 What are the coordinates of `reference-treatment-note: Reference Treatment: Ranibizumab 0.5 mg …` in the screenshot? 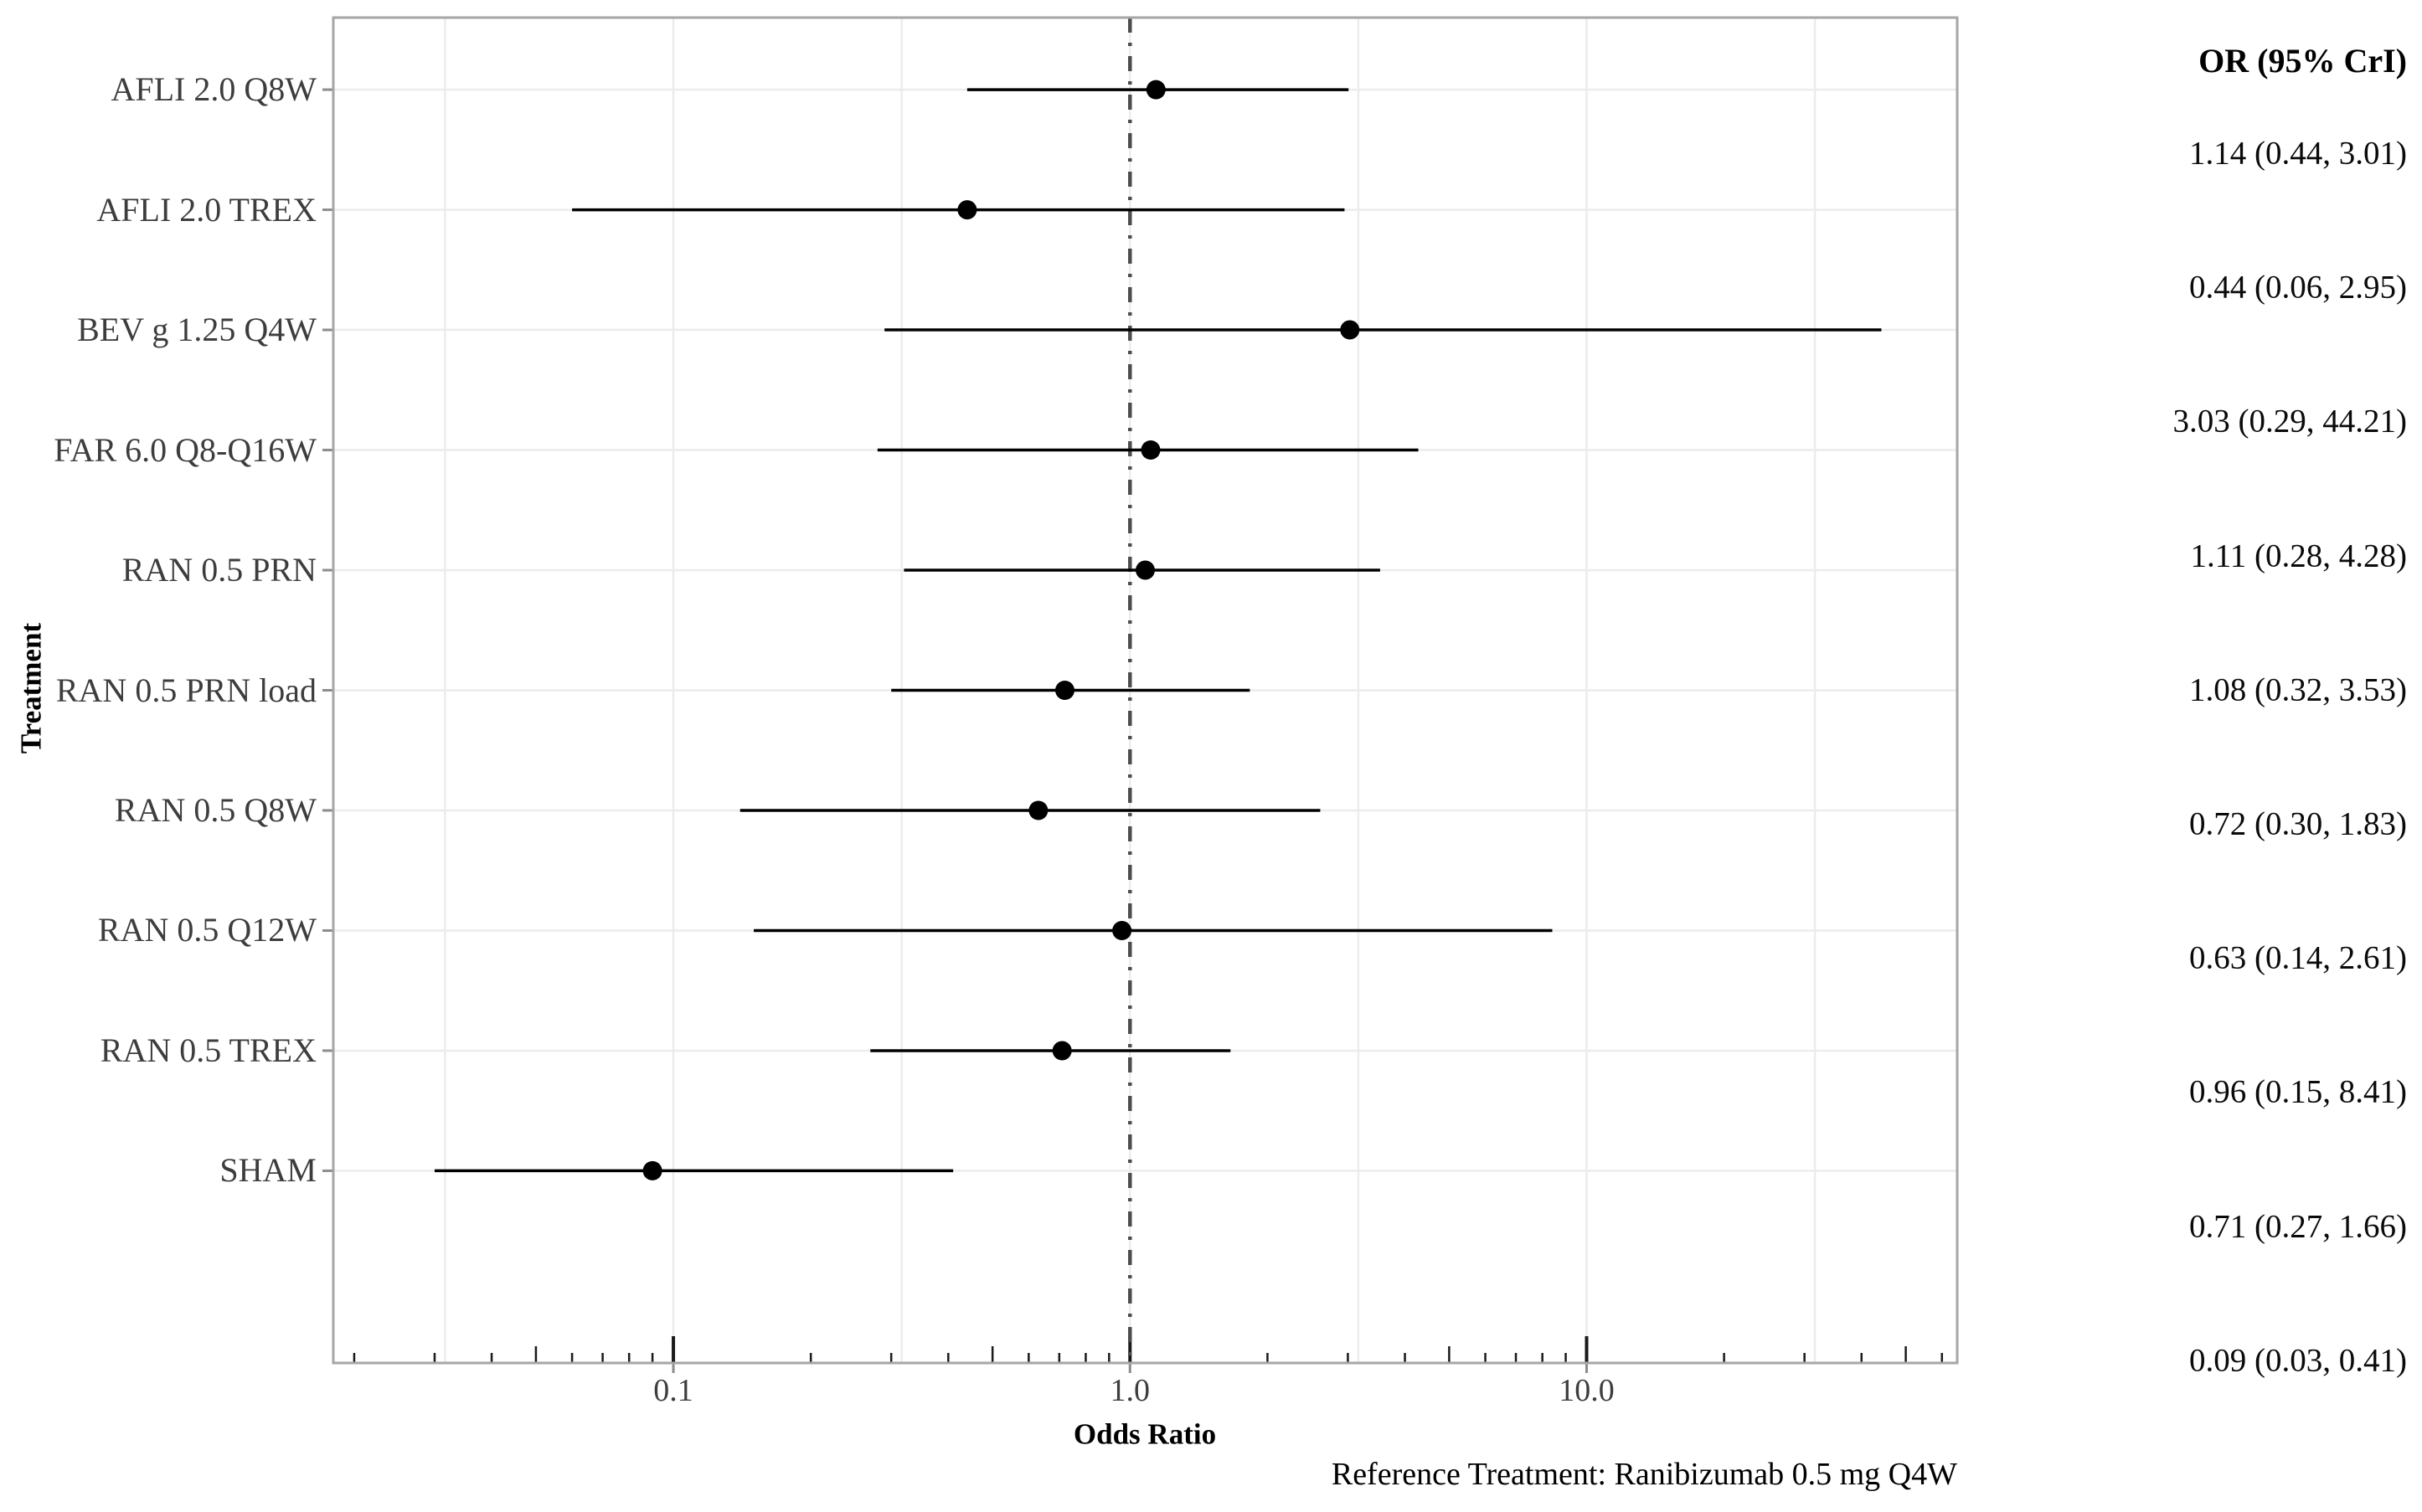 It's located at (1644, 1474).